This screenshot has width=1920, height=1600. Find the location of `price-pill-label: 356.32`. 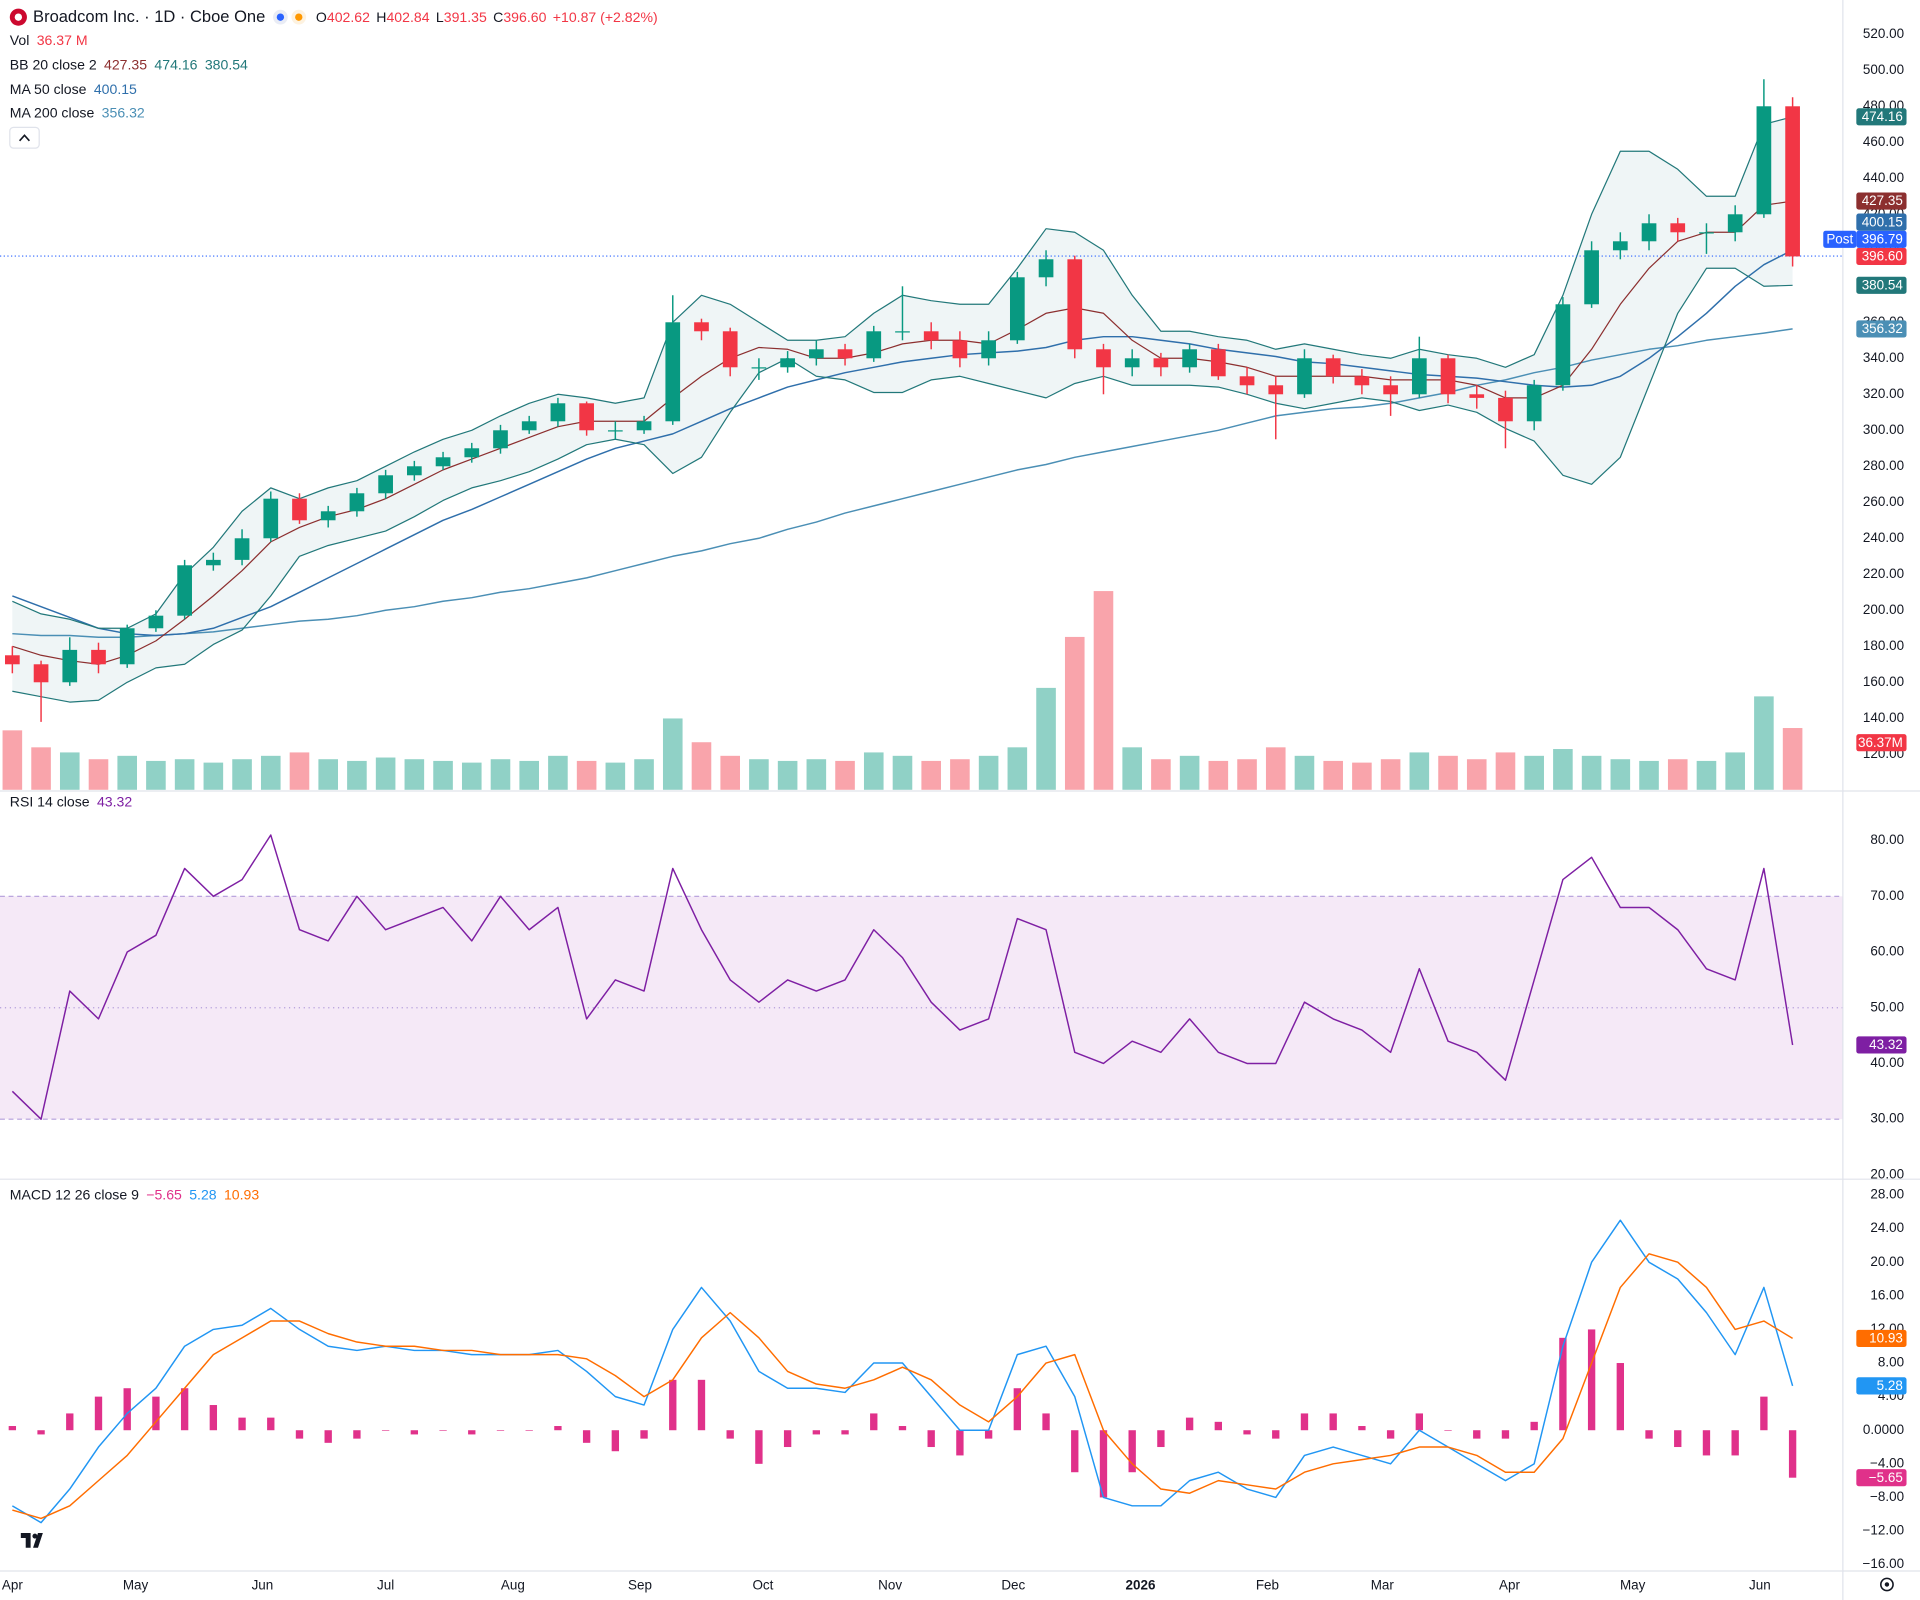

price-pill-label: 356.32 is located at coordinates (1882, 328).